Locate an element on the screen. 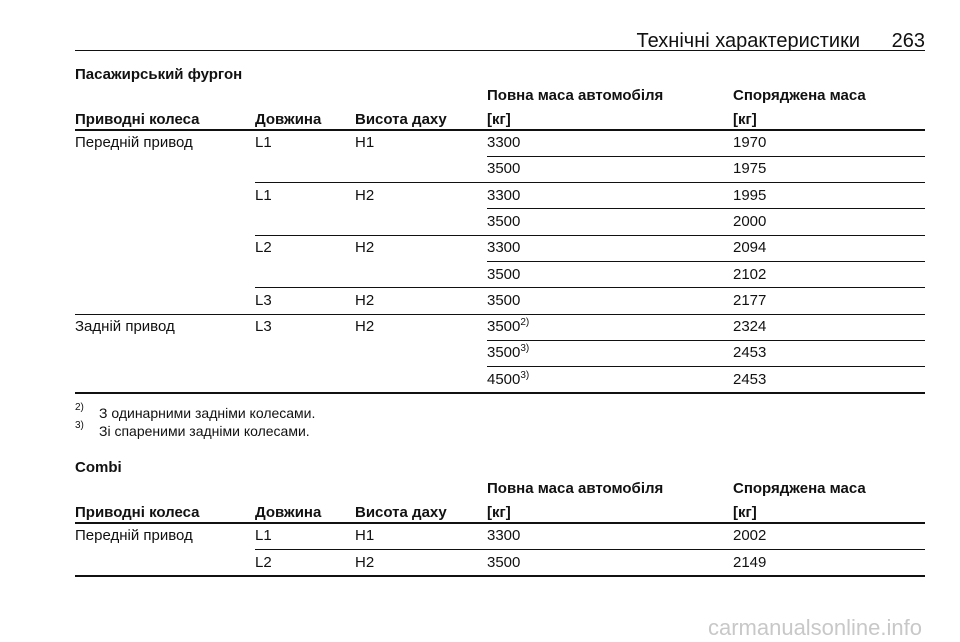 The width and height of the screenshot is (960, 642). cell: 2094 is located at coordinates (750, 248).